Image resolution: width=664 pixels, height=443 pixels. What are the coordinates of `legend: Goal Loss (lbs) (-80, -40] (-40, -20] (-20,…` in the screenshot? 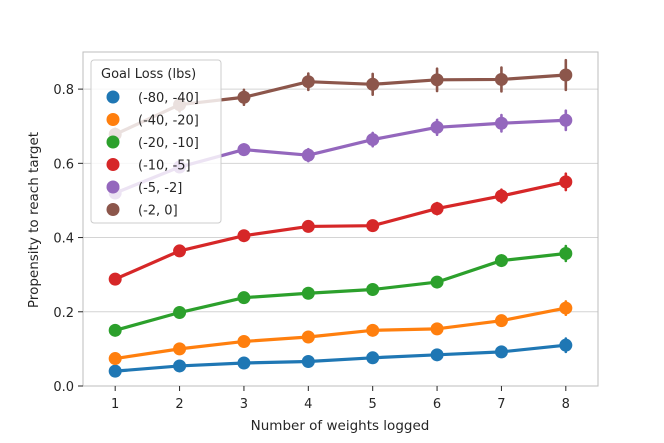 It's located at (156, 141).